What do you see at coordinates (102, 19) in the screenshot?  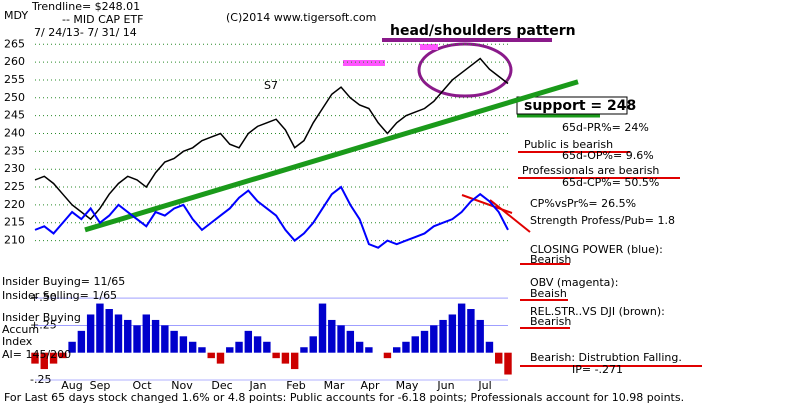 I see `subtitle: -- MID CAP ETF` at bounding box center [102, 19].